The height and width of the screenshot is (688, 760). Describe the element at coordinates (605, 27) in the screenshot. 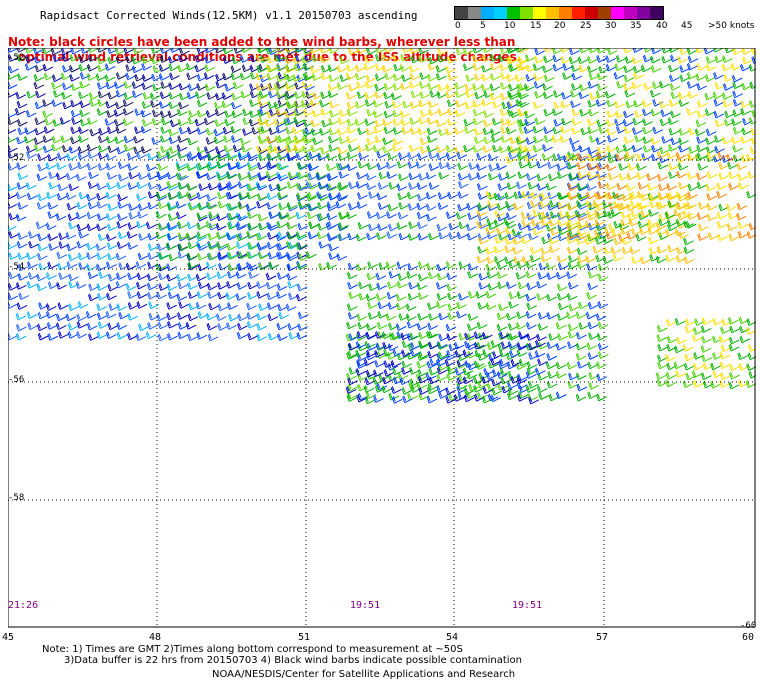

I see `colorbar-labels: 0 5 10 15 20 25 30 35 40 45 >50 knots` at that location.